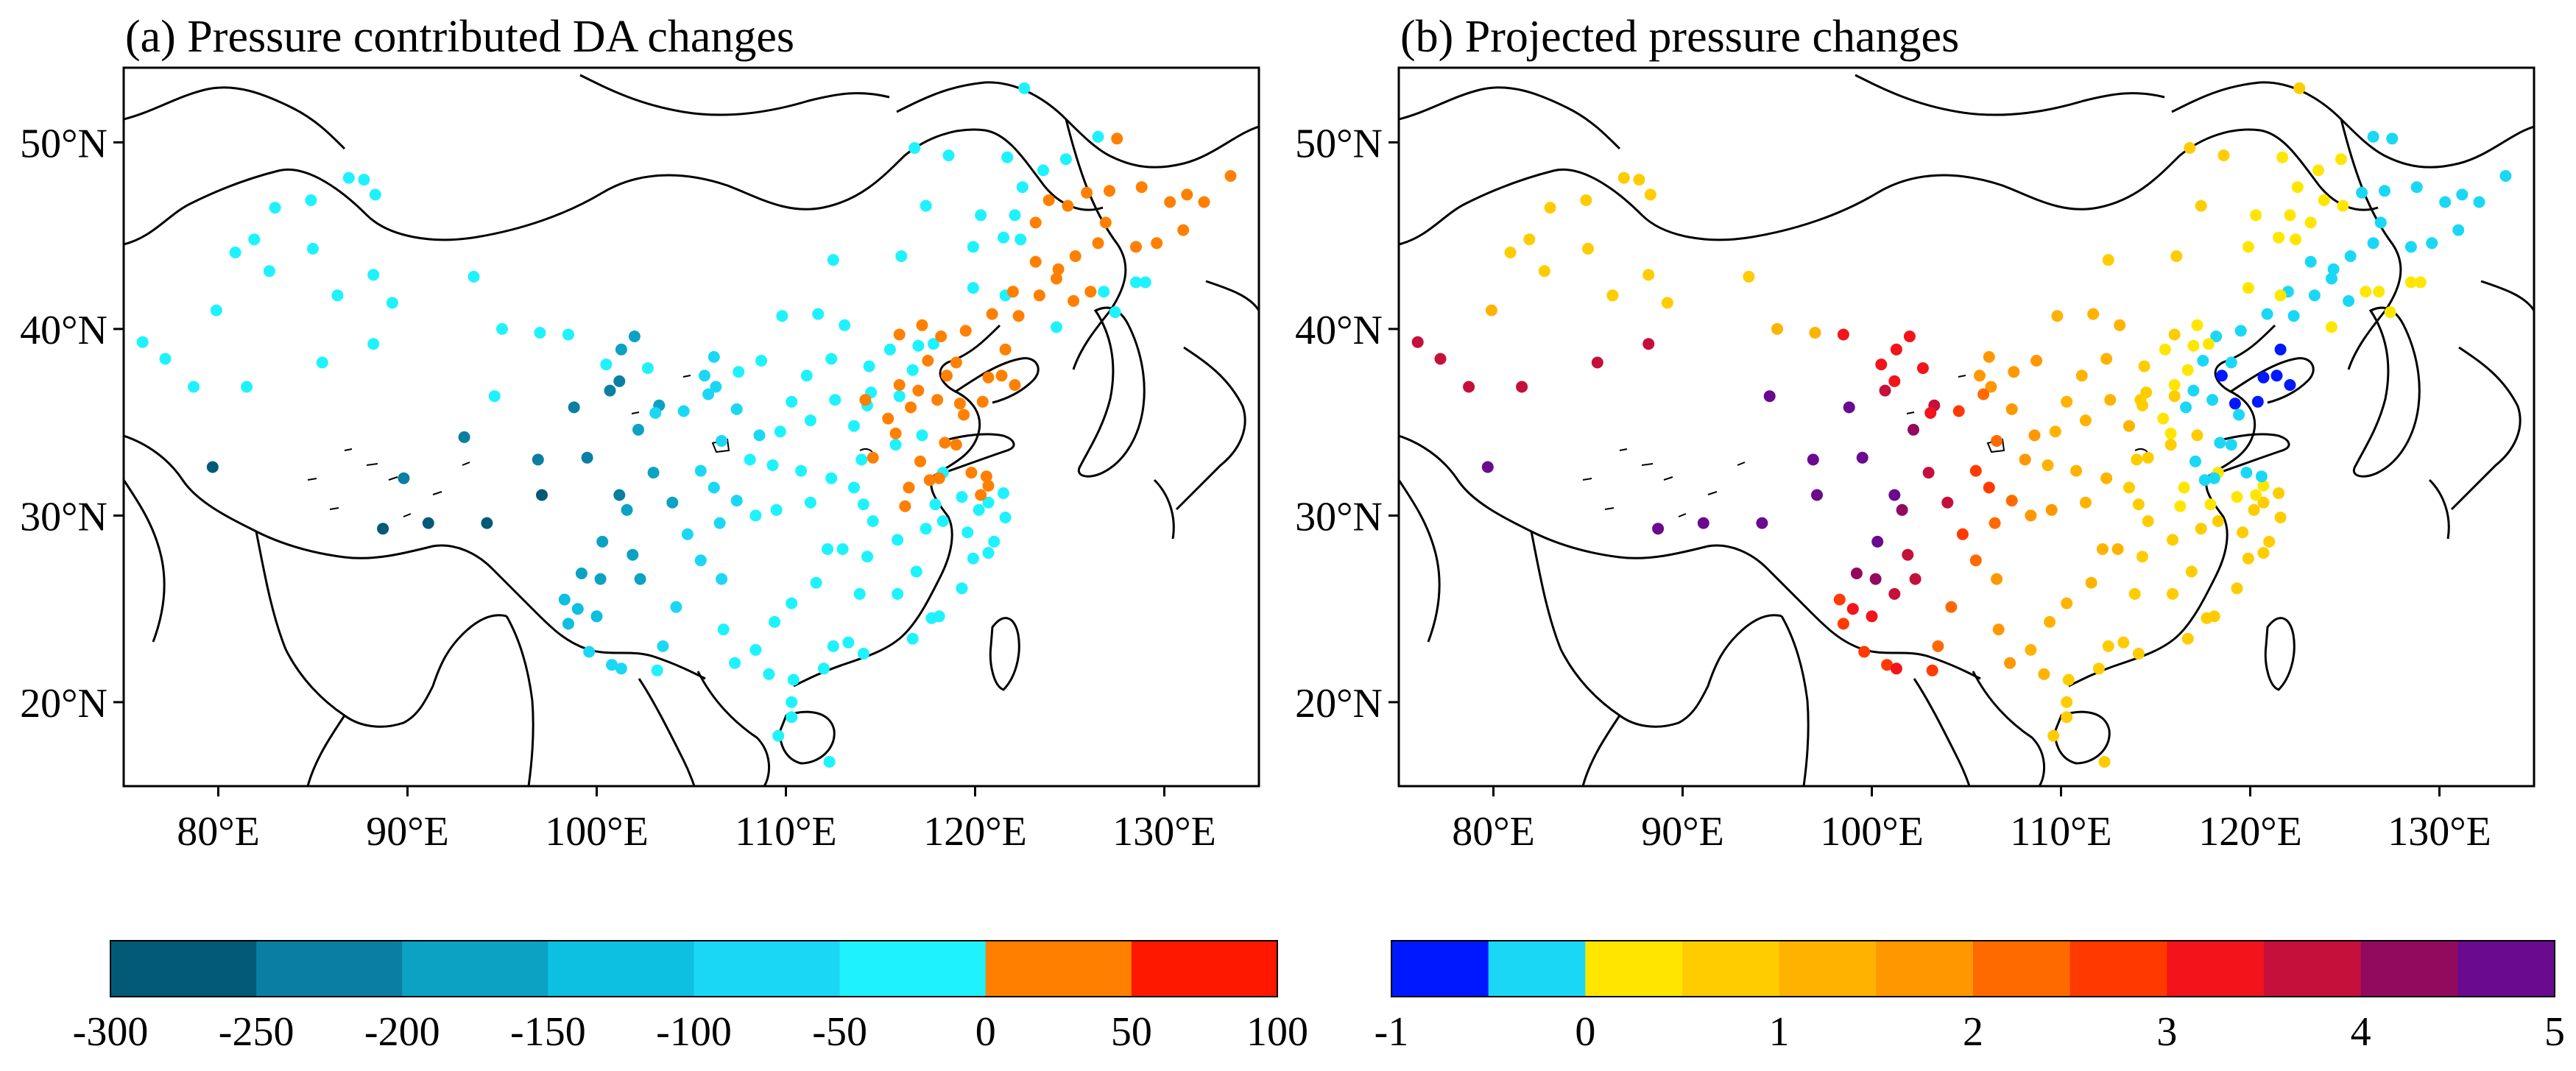 The width and height of the screenshot is (2576, 1071). What do you see at coordinates (111, 1032) in the screenshot?
I see `colorbar-a-label: -300` at bounding box center [111, 1032].